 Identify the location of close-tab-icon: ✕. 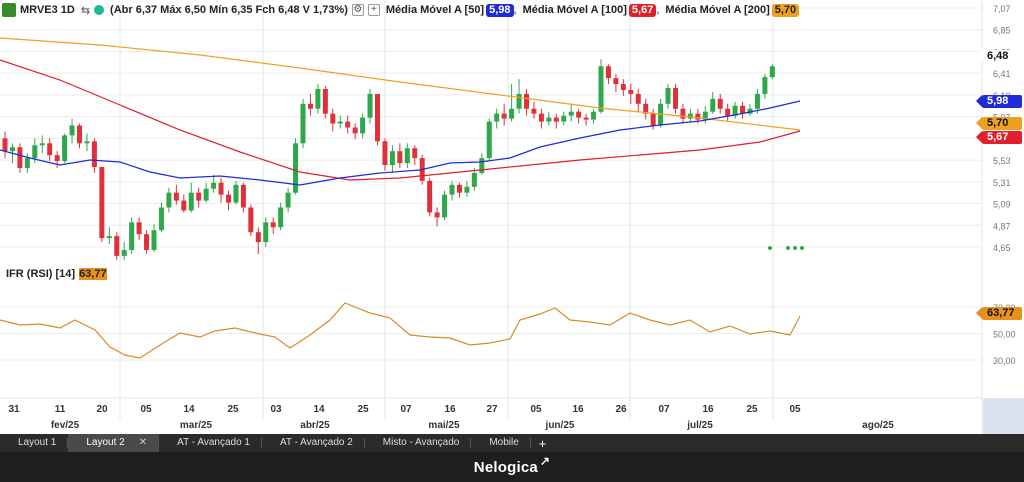
(143, 442).